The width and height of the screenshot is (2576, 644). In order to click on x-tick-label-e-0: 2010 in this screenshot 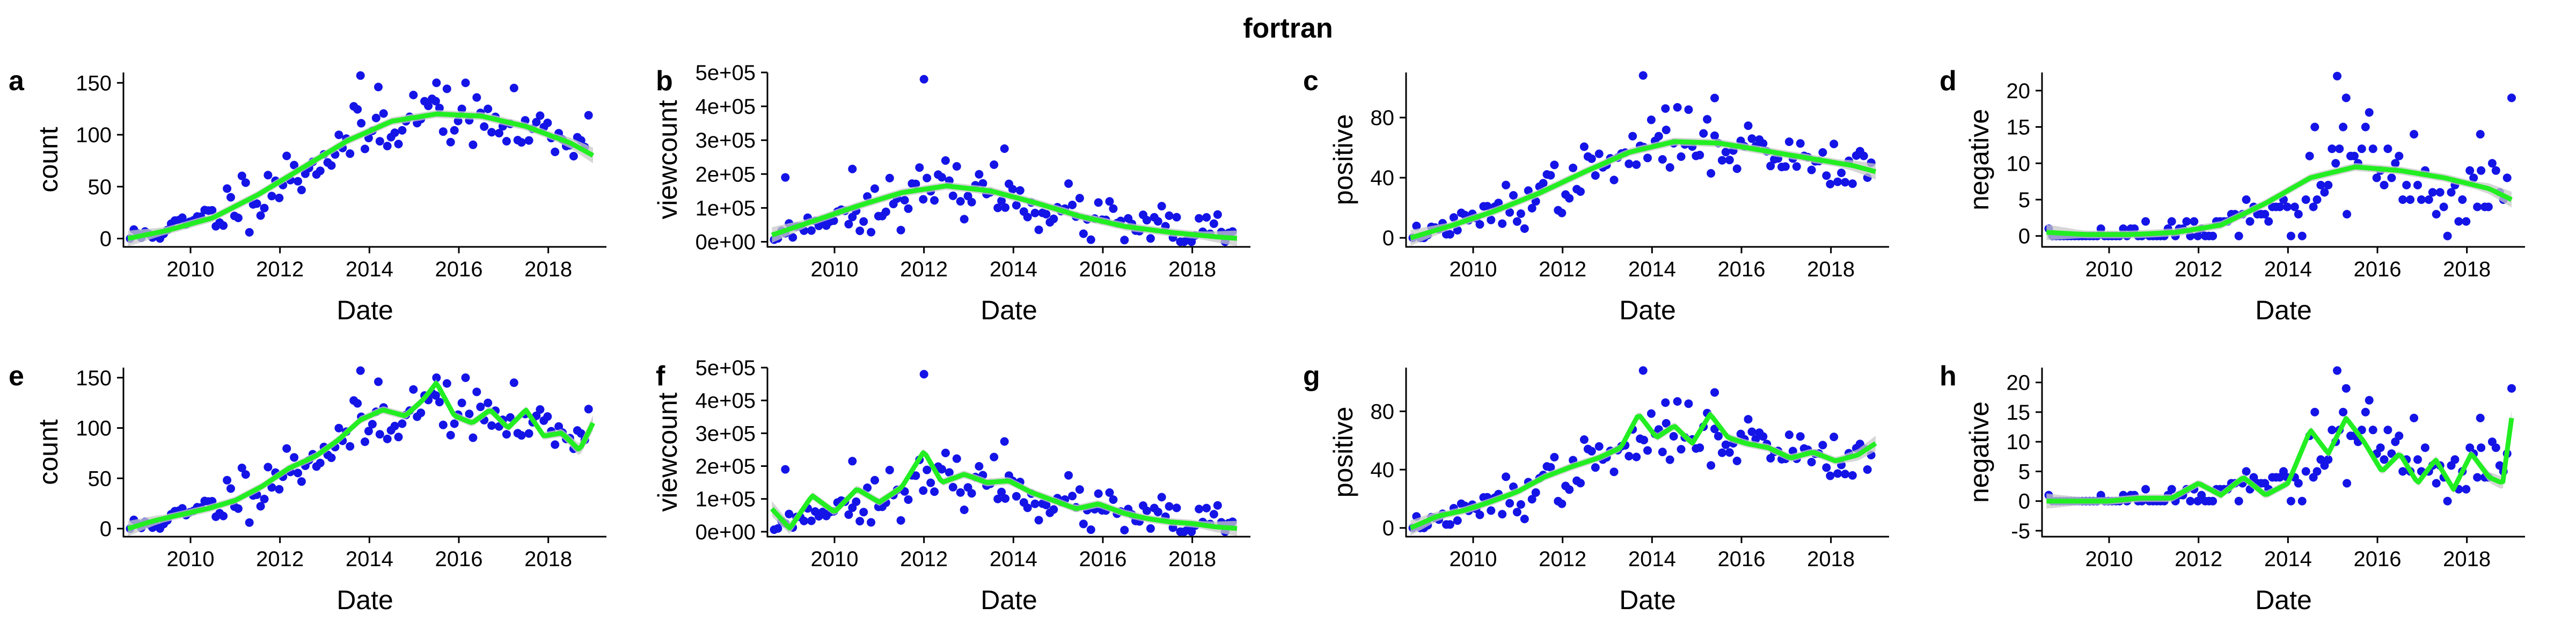, I will do `click(191, 559)`.